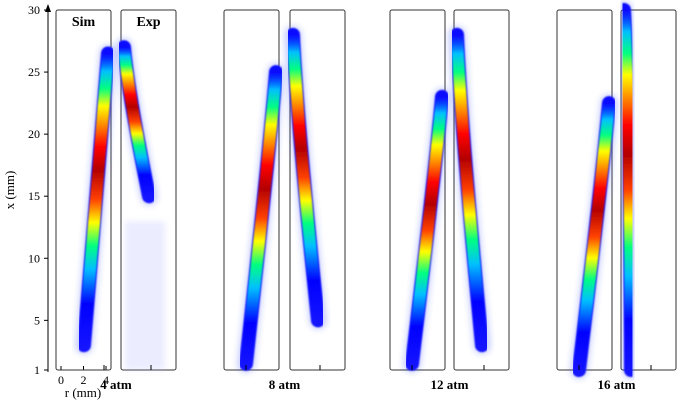 Image resolution: width=684 pixels, height=400 pixels. I want to click on sim-panel-frame, so click(83, 190).